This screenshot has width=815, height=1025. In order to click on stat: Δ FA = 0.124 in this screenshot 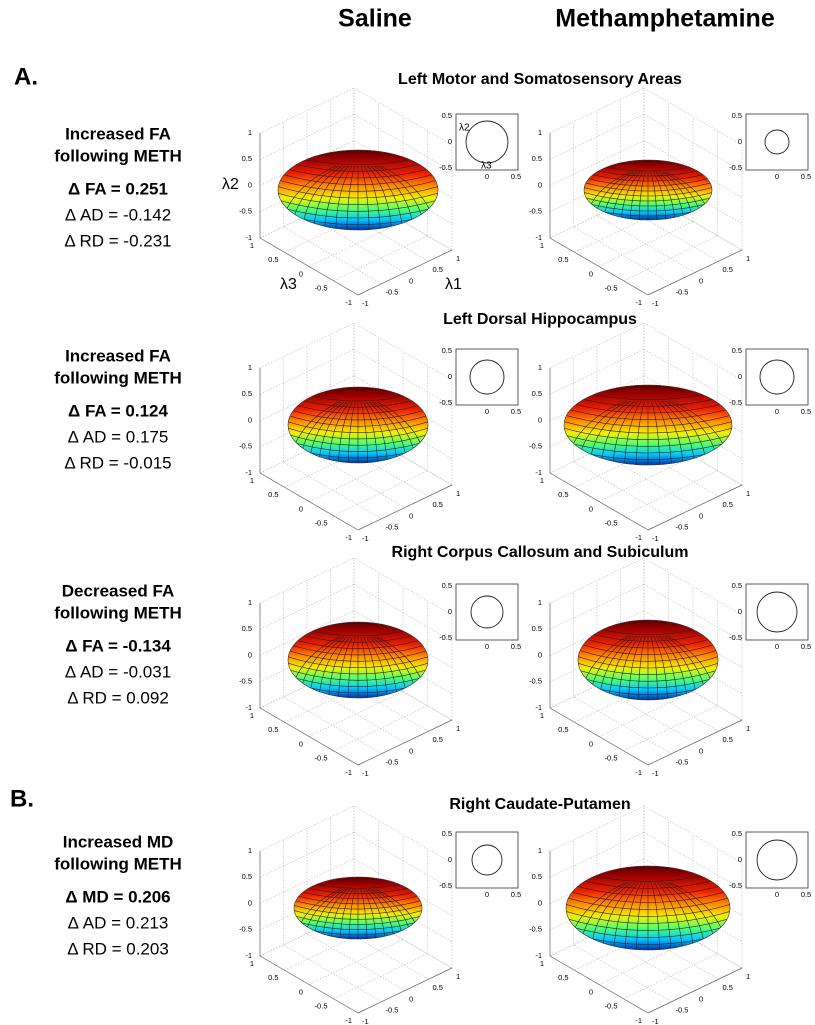, I will do `click(118, 410)`.